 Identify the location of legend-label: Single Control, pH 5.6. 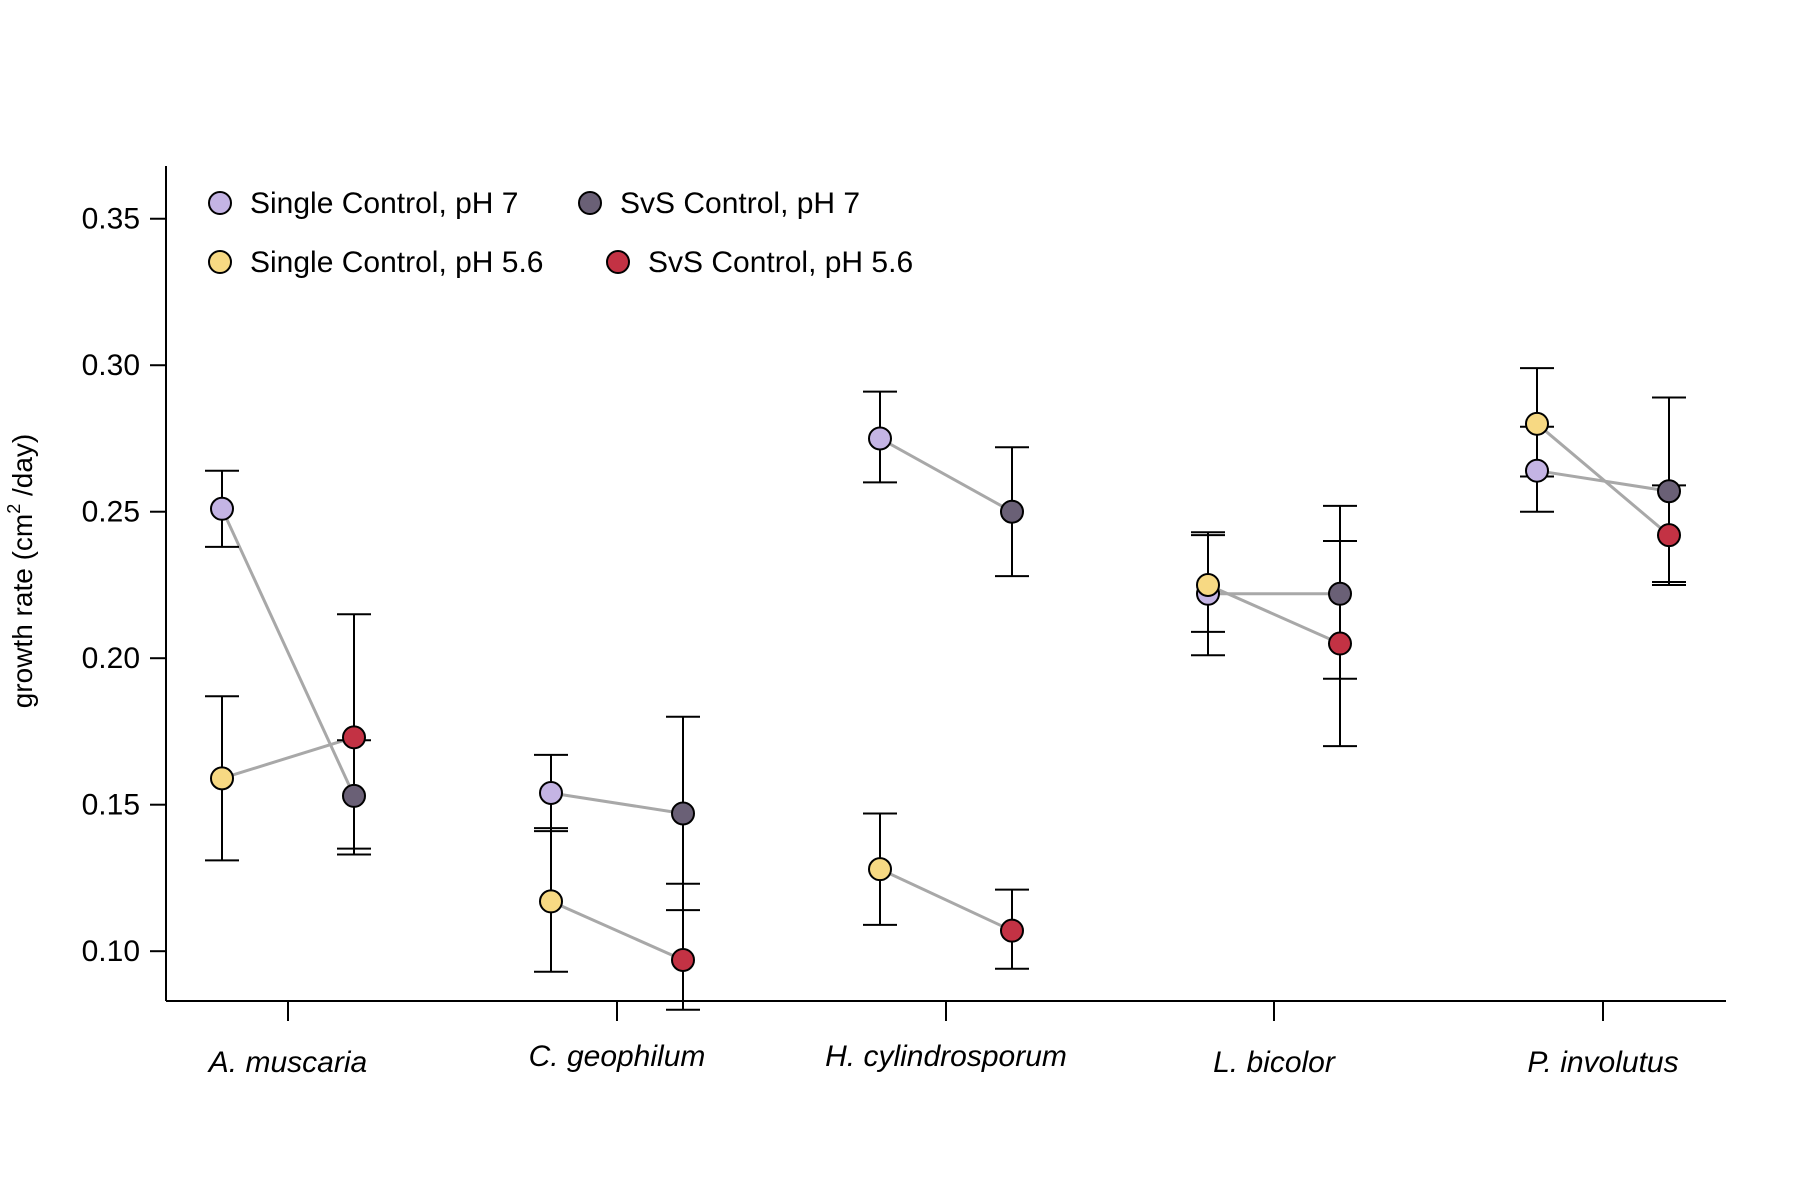
(397, 262).